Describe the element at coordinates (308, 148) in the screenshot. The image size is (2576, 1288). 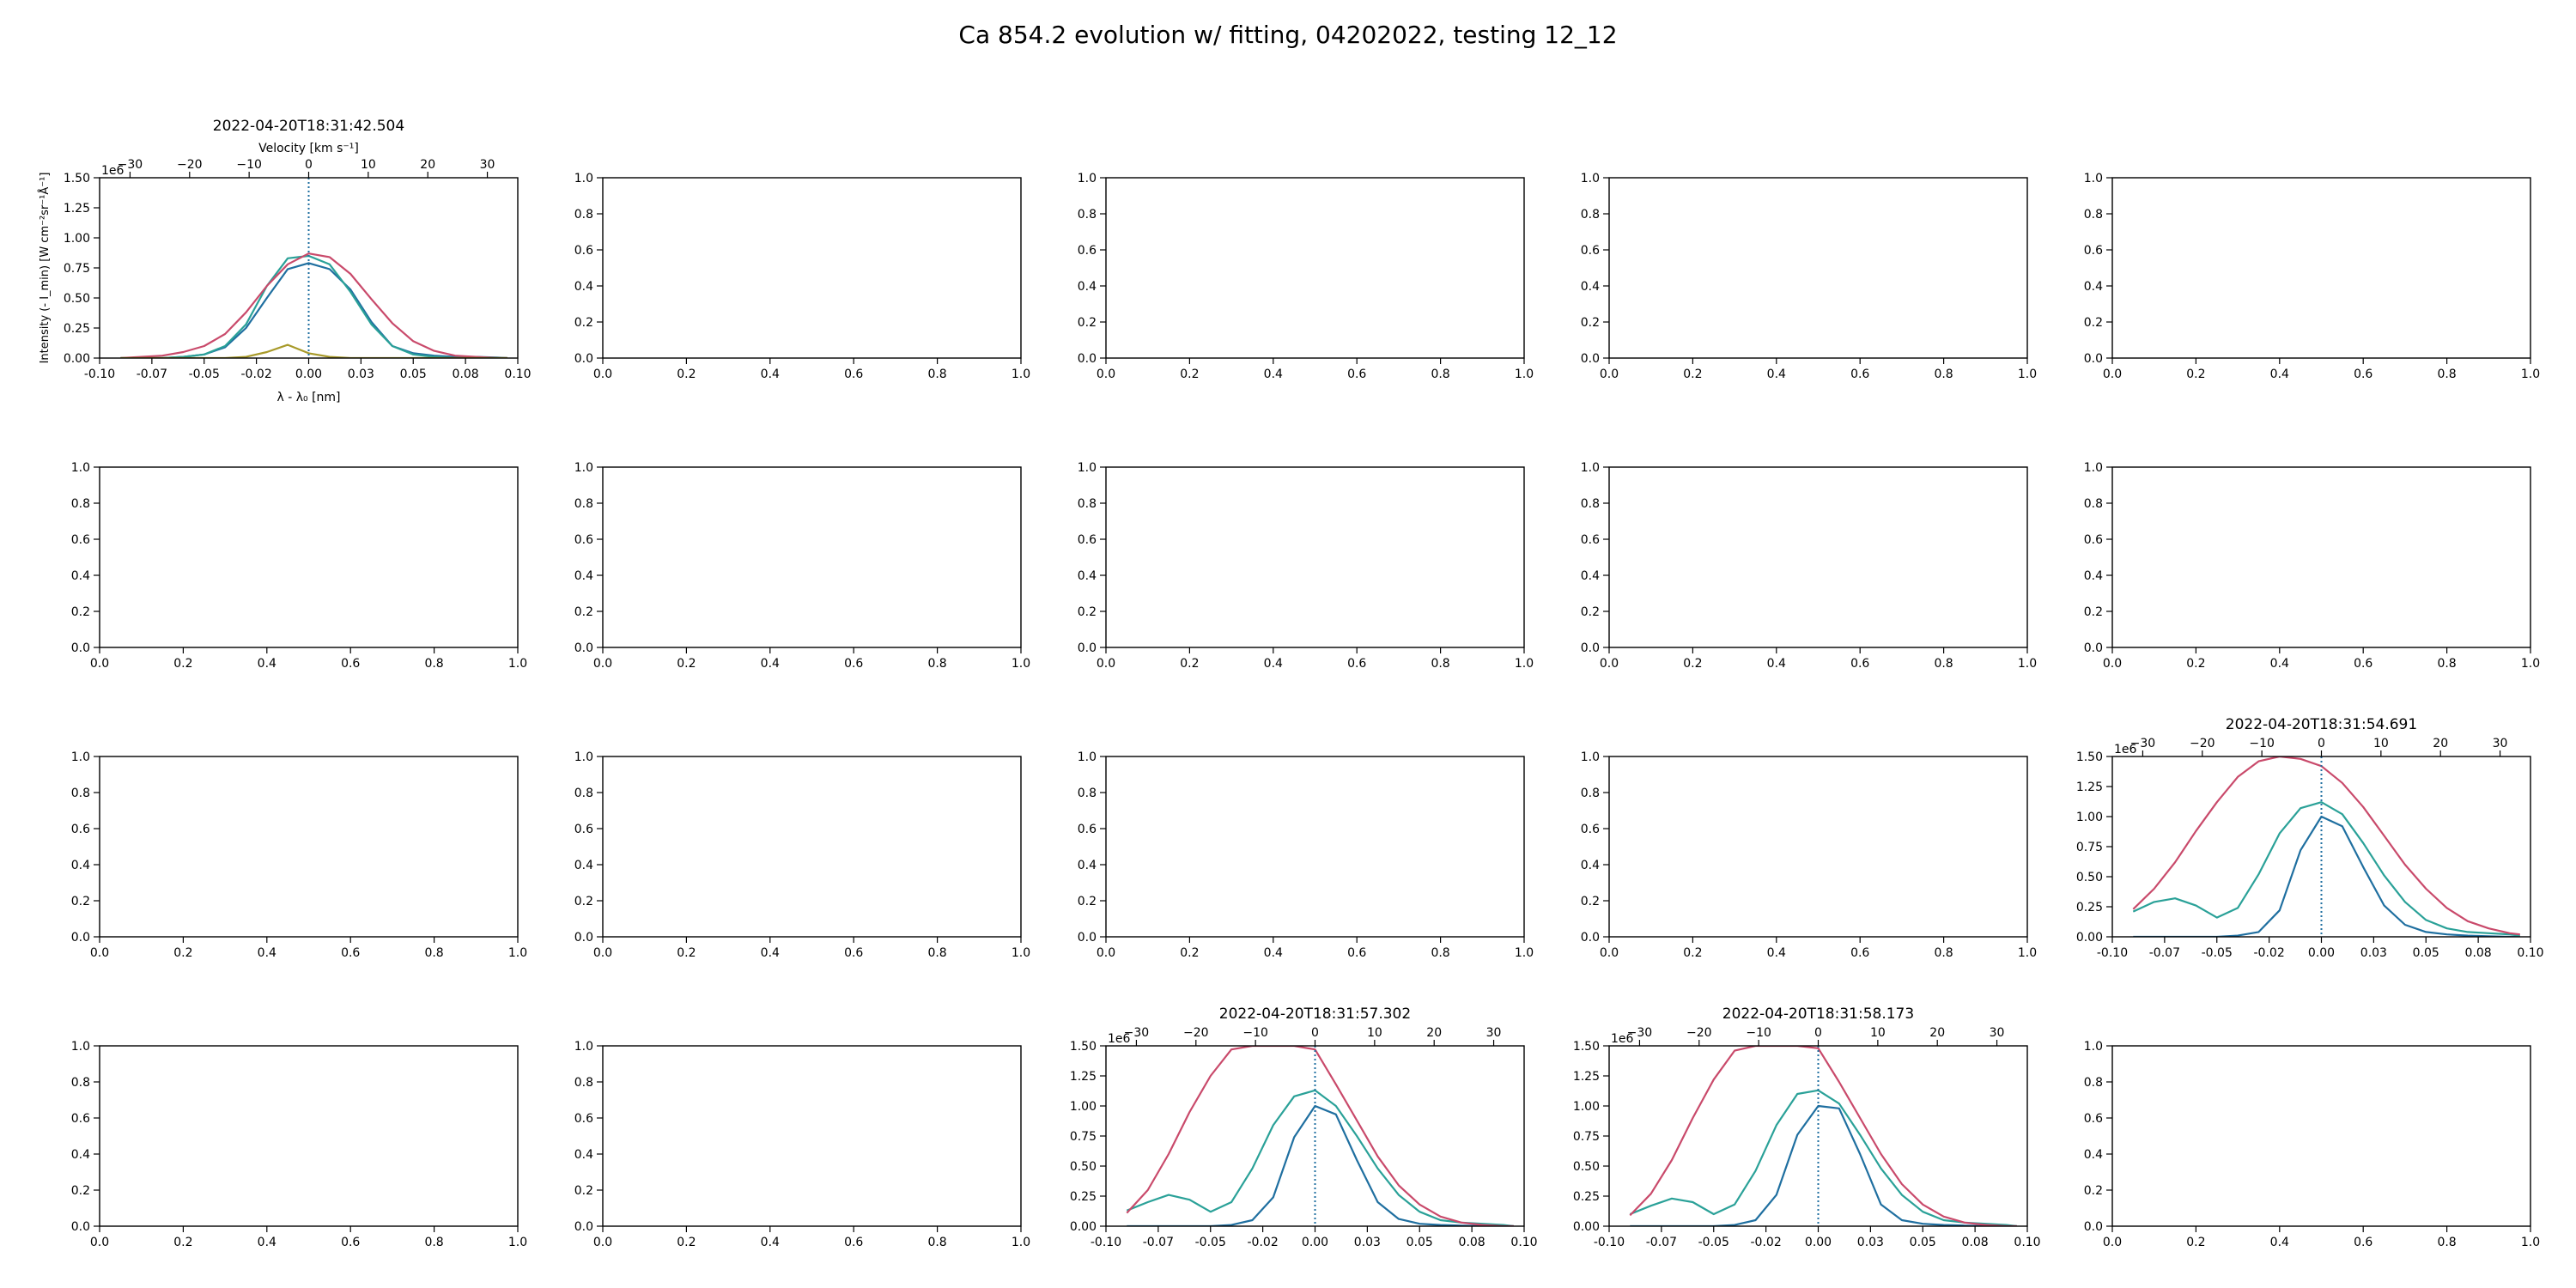
I see `velocity-axis-label: Velocity [km s⁻¹]` at that location.